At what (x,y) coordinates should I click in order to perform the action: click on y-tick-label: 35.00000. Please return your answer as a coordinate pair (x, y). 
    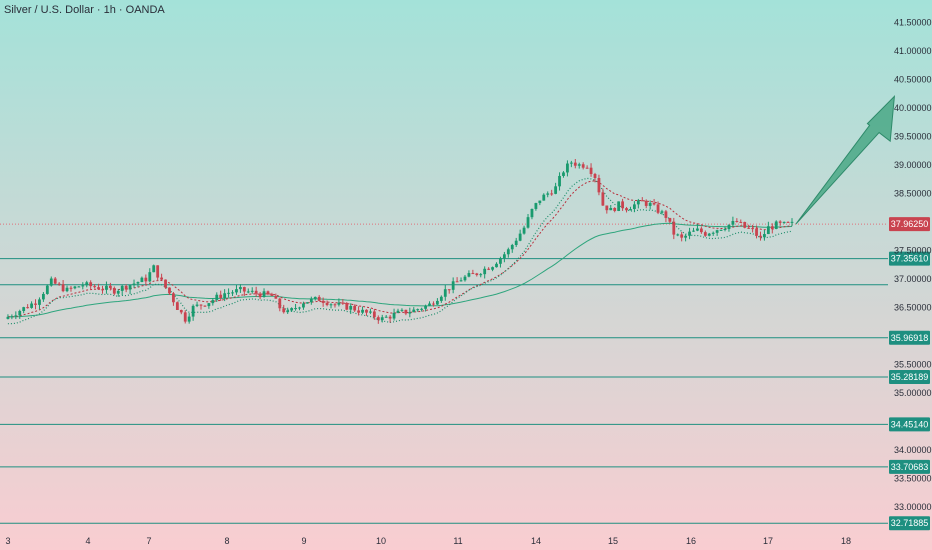
    Looking at the image, I should click on (913, 393).